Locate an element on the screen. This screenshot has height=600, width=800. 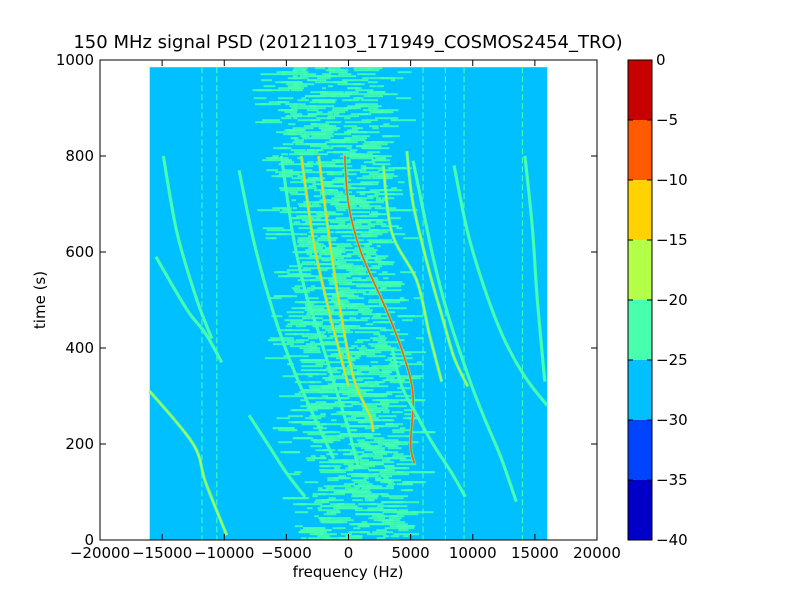
colorbar-tick-label: −35 is located at coordinates (672, 480).